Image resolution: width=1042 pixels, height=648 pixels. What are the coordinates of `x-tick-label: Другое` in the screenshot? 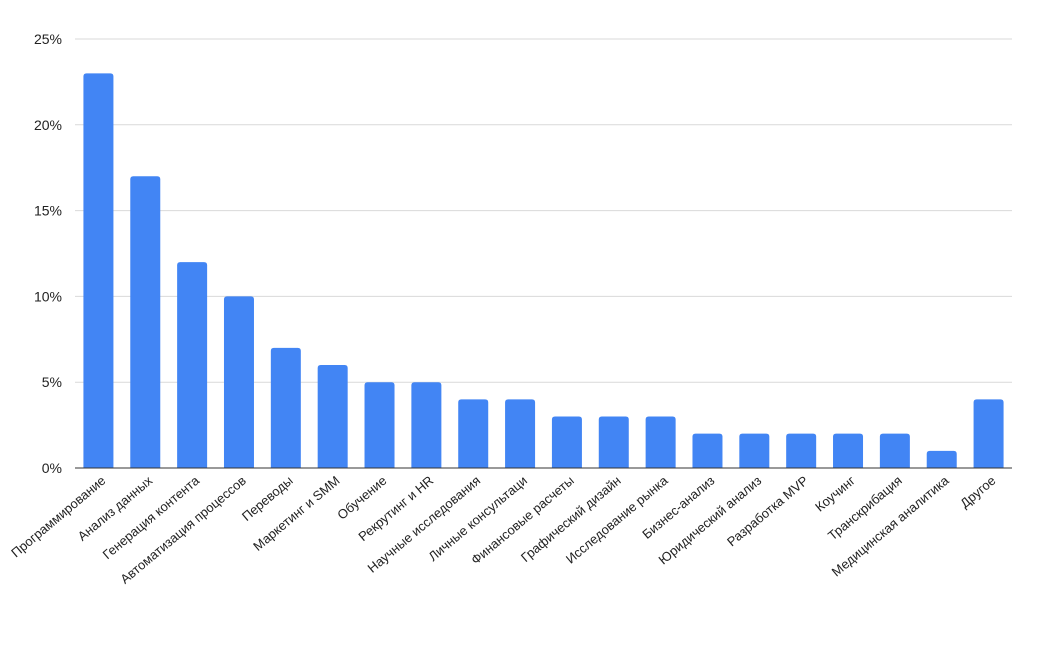 It's located at (977, 492).